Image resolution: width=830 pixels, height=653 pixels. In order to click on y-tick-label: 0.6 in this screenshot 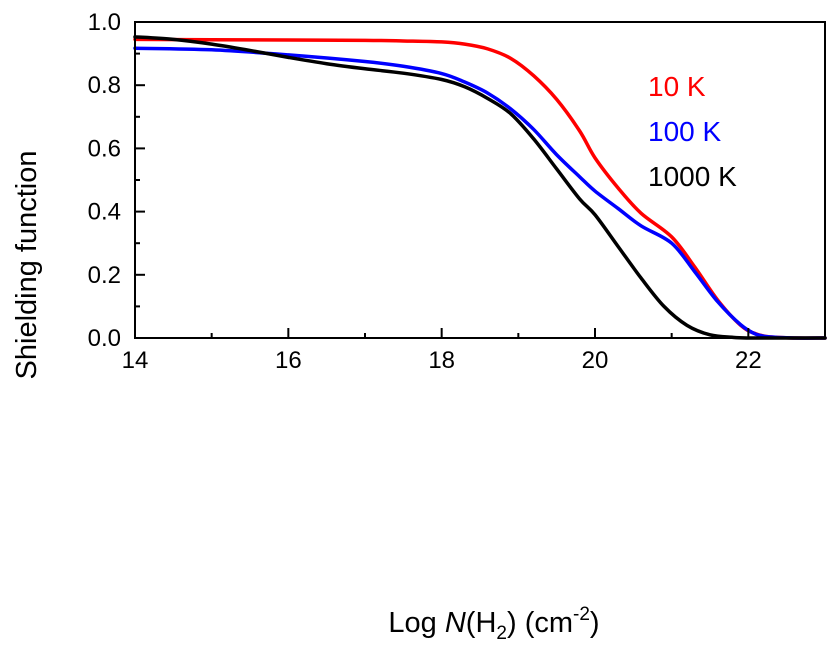, I will do `click(104, 148)`.